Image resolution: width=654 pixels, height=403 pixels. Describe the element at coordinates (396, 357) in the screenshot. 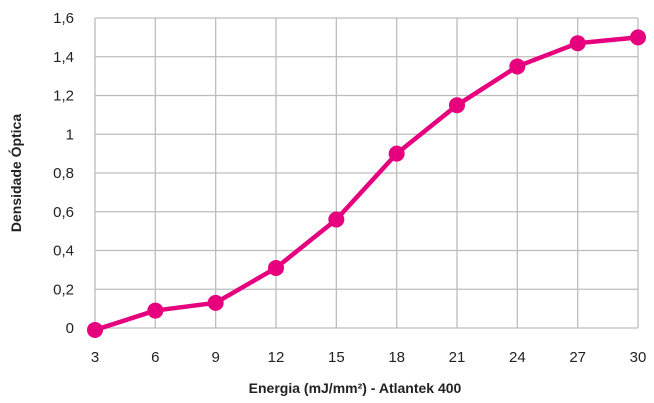

I see `x-tick-label: 18` at that location.